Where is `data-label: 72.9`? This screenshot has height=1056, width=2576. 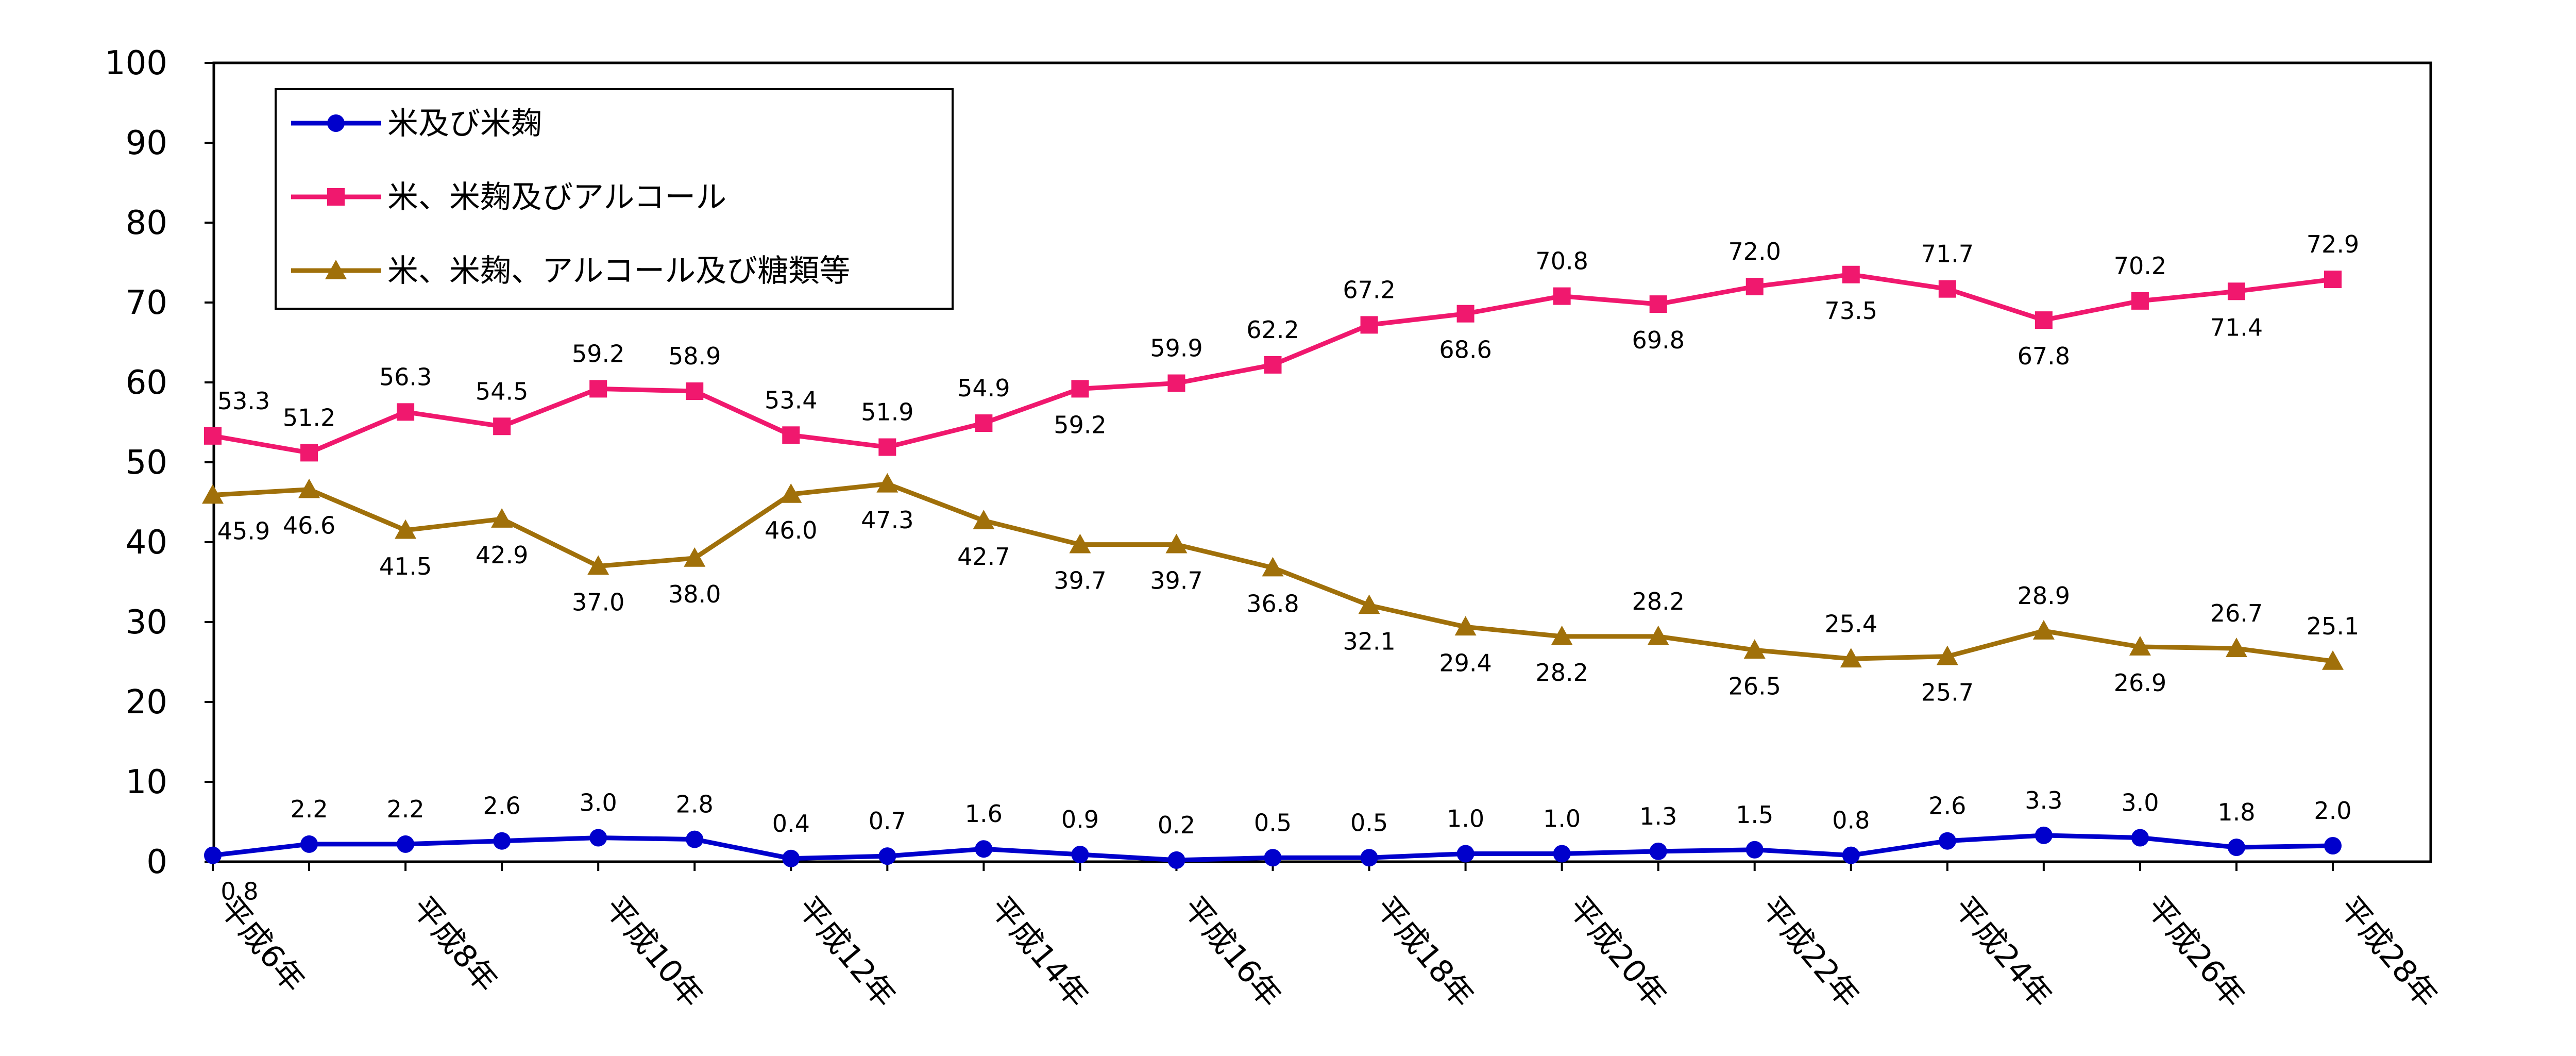 data-label: 72.9 is located at coordinates (2333, 244).